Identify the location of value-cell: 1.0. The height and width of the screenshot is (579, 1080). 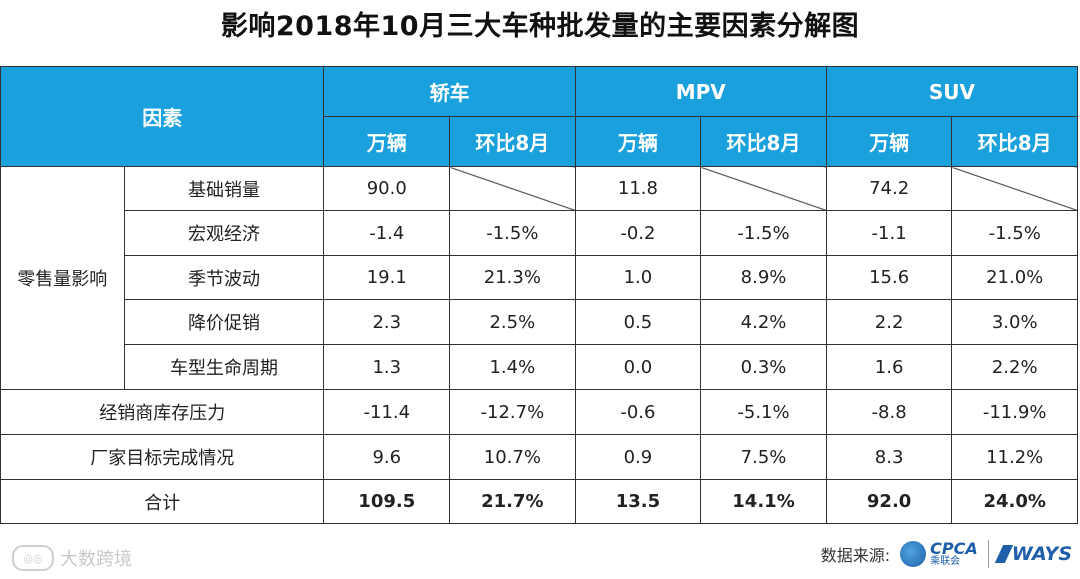
(638, 277).